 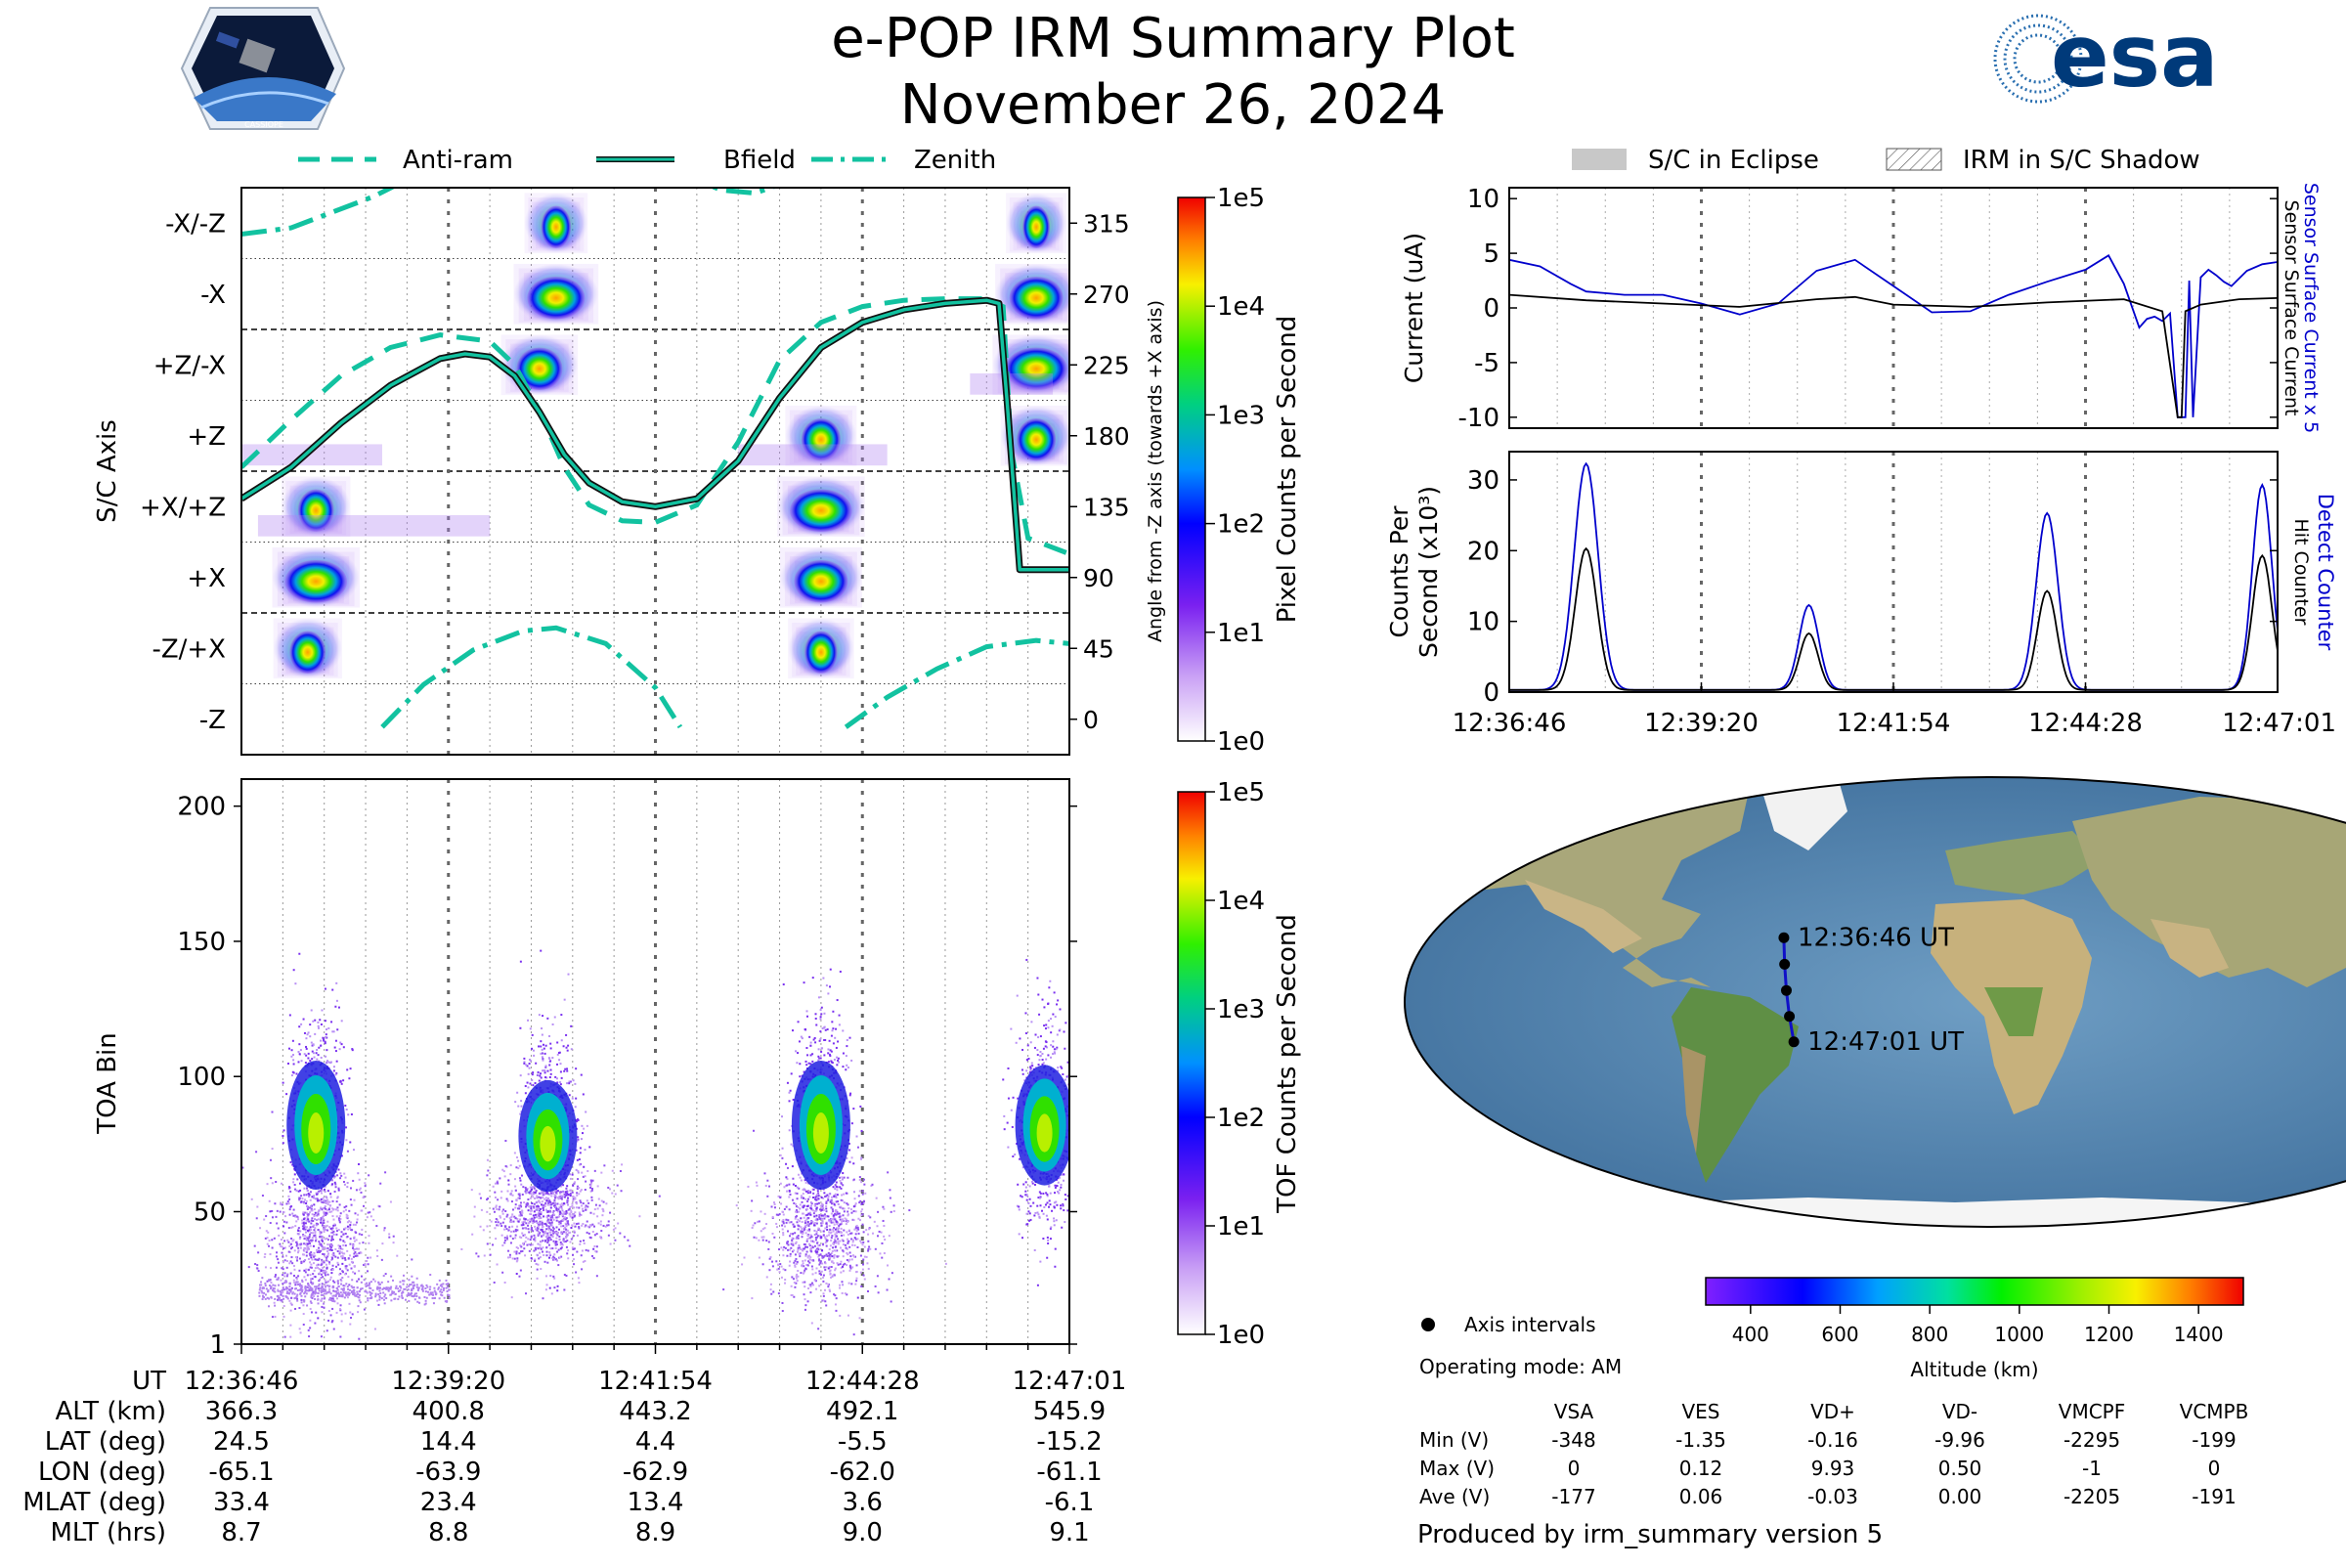 I want to click on colorbar-tick-label: 1e1, so click(x=1241, y=633).